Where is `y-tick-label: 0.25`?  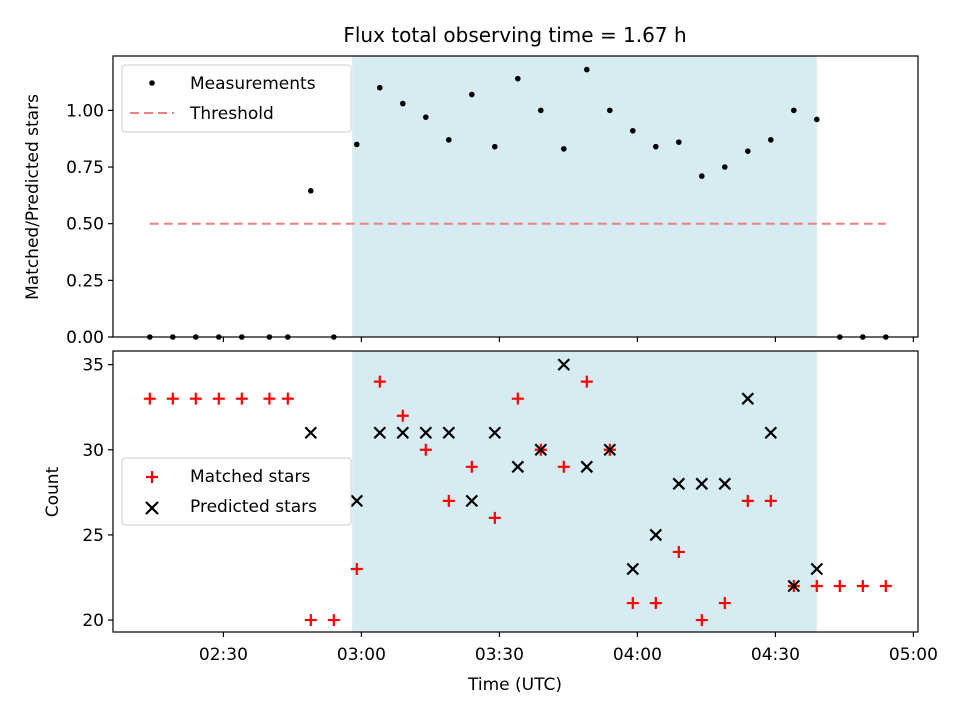 y-tick-label: 0.25 is located at coordinates (85, 281).